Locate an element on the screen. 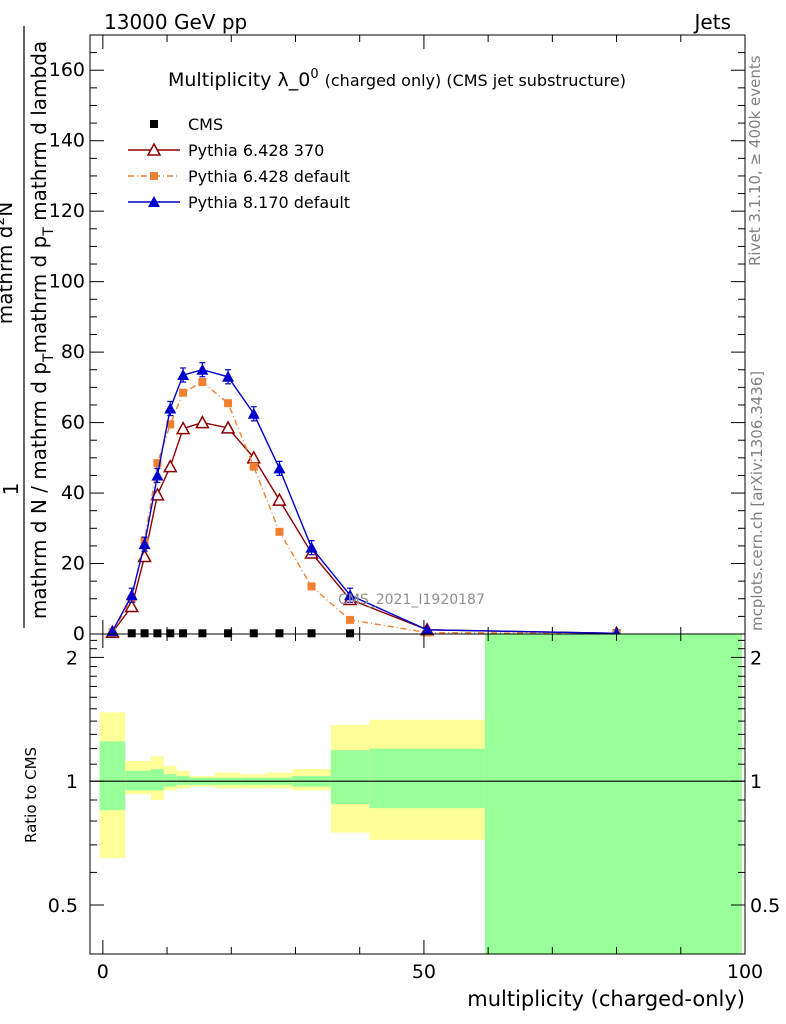  y-axis-label-left-text: mathrm d N / mathrm d p is located at coordinates (39, 490).